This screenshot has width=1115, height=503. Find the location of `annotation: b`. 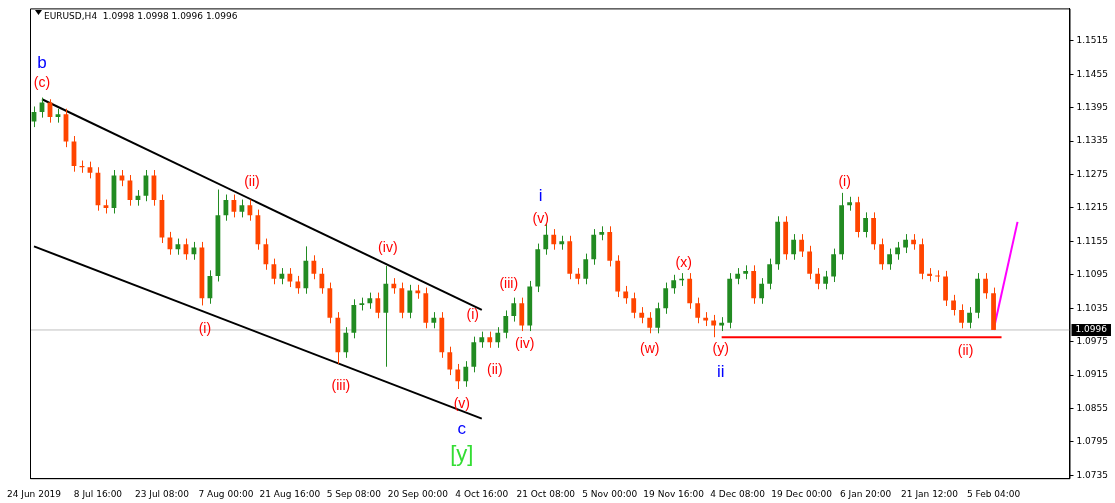

annotation: b is located at coordinates (42, 63).